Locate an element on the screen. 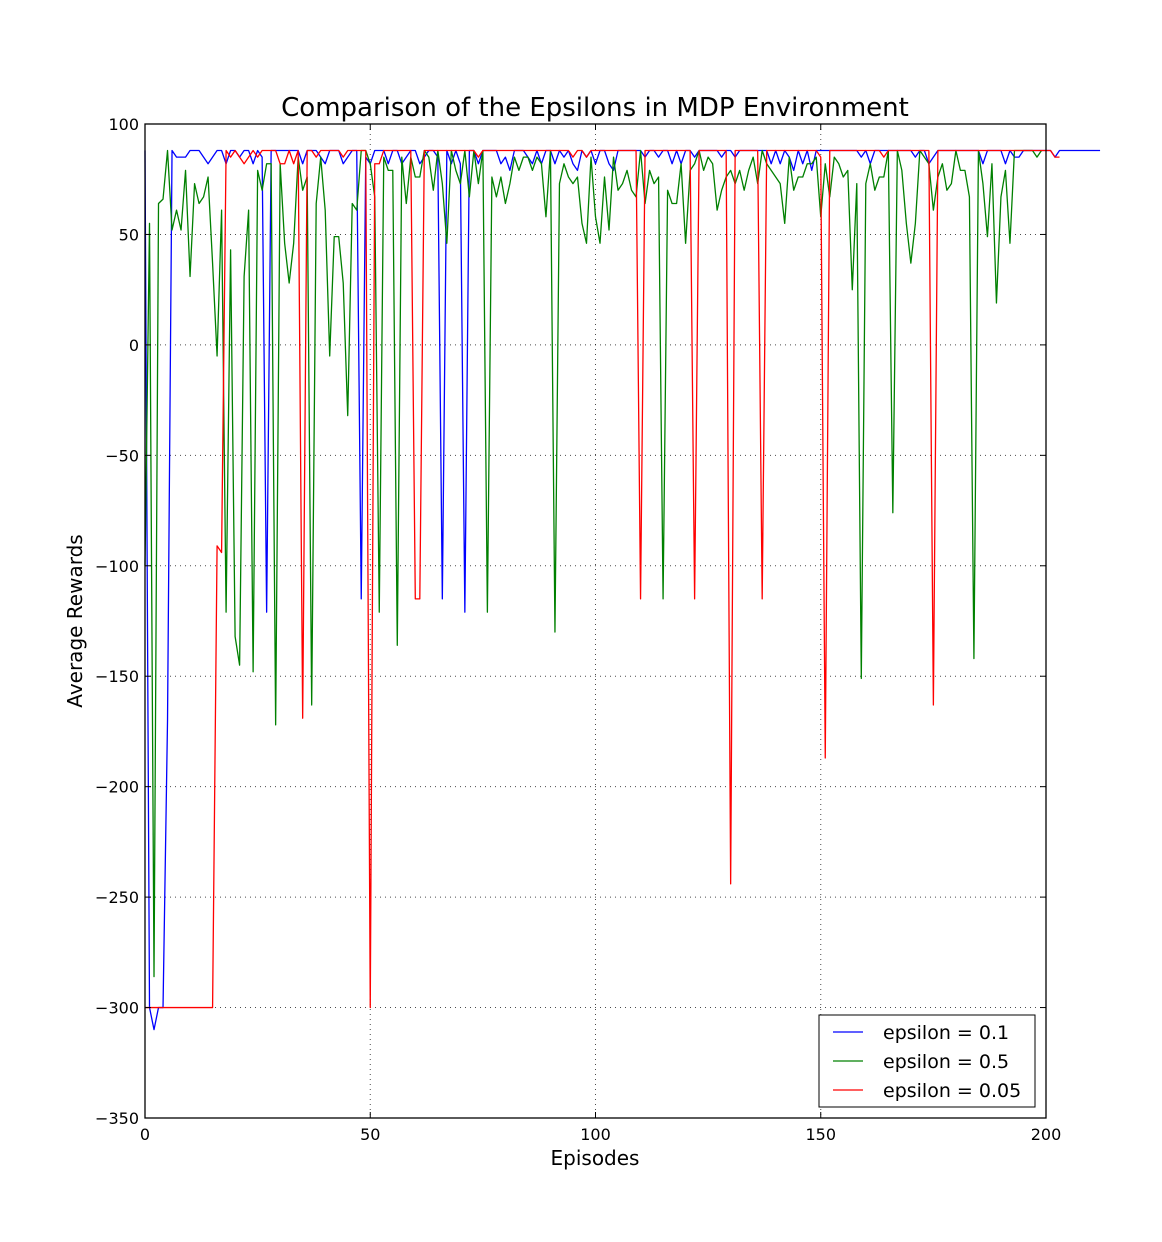  x-tick-label: 0 is located at coordinates (145, 1134).